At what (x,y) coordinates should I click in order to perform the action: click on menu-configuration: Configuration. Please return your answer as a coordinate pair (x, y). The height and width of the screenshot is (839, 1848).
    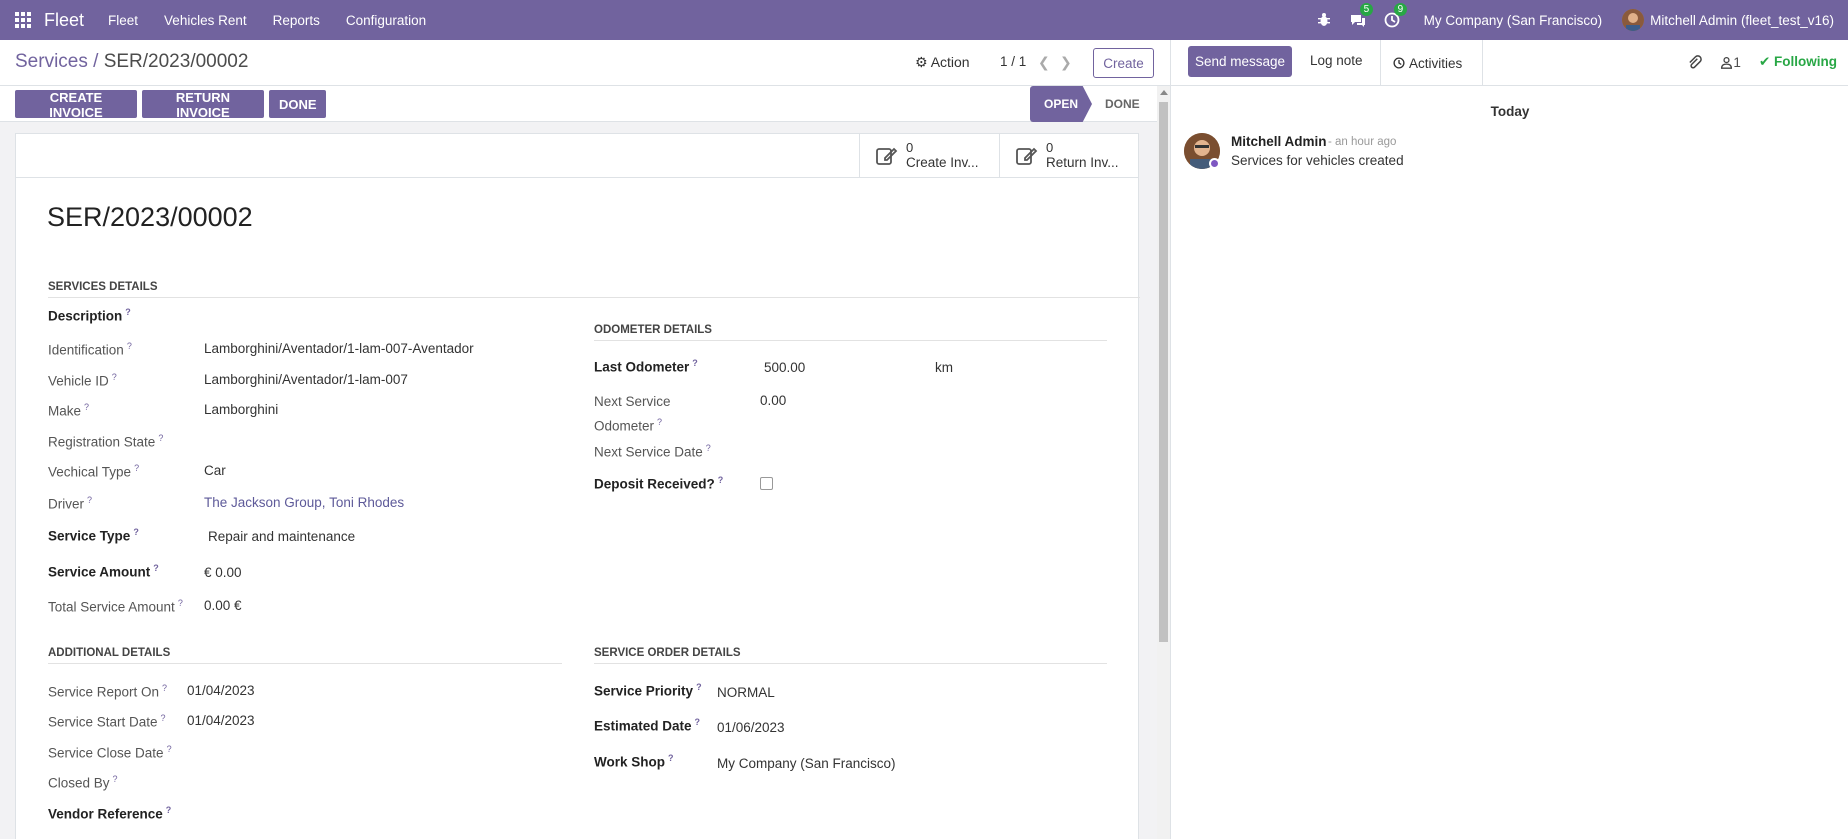
    Looking at the image, I should click on (386, 20).